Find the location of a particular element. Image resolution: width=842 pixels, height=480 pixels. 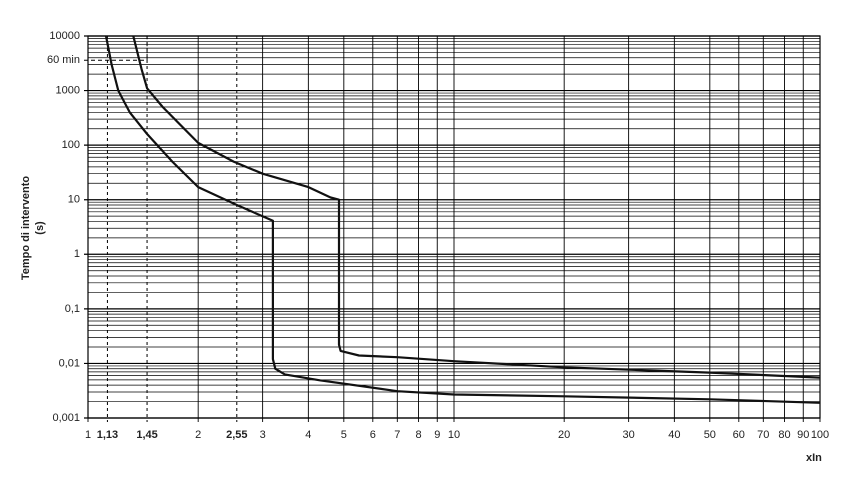

x-tick-label: 6 is located at coordinates (373, 435).